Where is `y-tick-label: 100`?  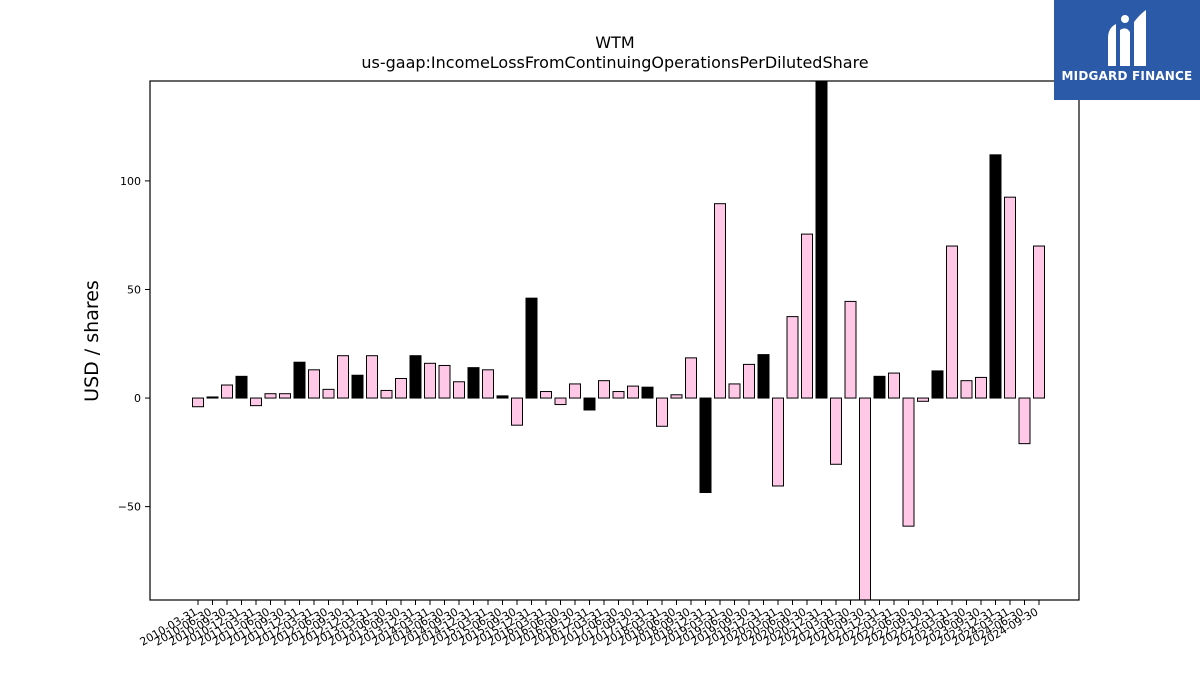 y-tick-label: 100 is located at coordinates (130, 181).